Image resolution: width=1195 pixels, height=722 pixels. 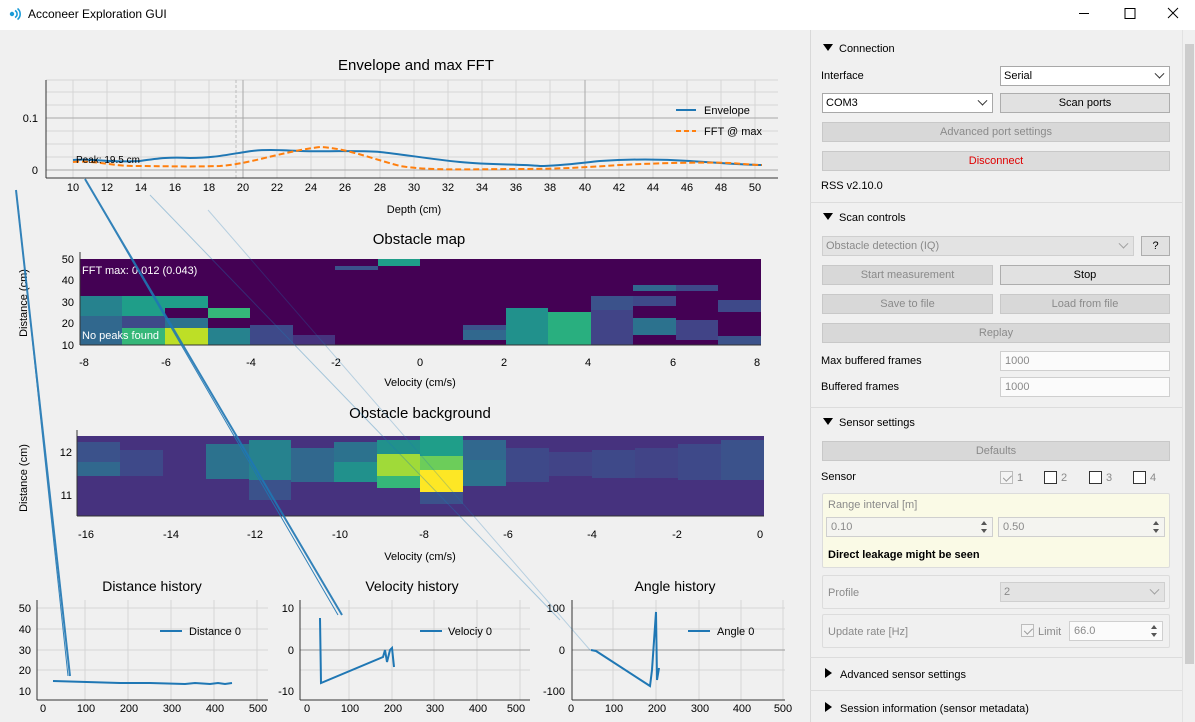 What do you see at coordinates (996, 132) in the screenshot?
I see `advanced-port-settings-button: Advanced port settings` at bounding box center [996, 132].